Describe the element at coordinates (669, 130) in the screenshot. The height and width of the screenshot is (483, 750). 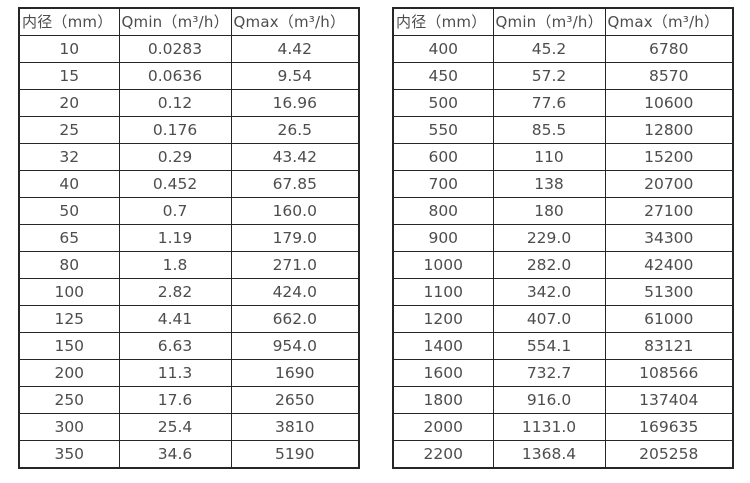
I see `cell: 12800` at that location.